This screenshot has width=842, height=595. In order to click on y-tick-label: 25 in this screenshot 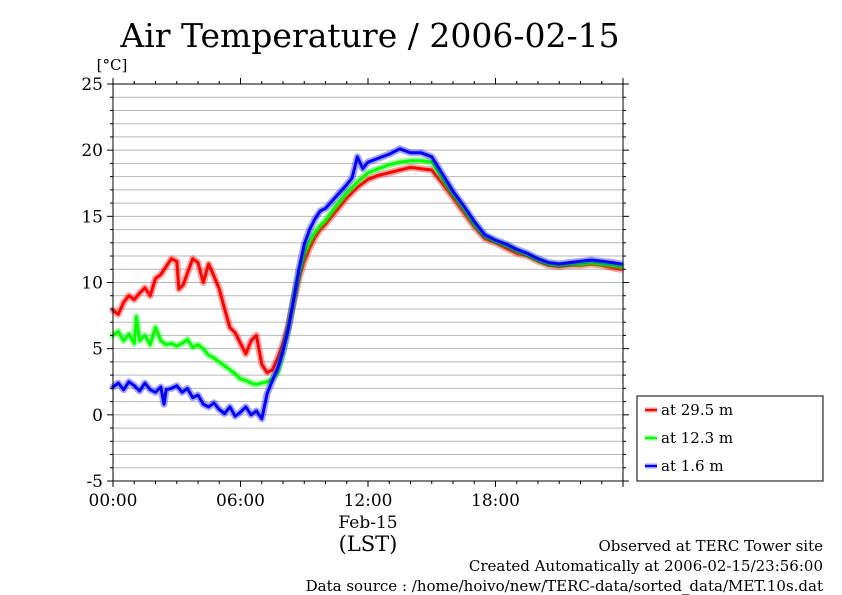, I will do `click(92, 85)`.